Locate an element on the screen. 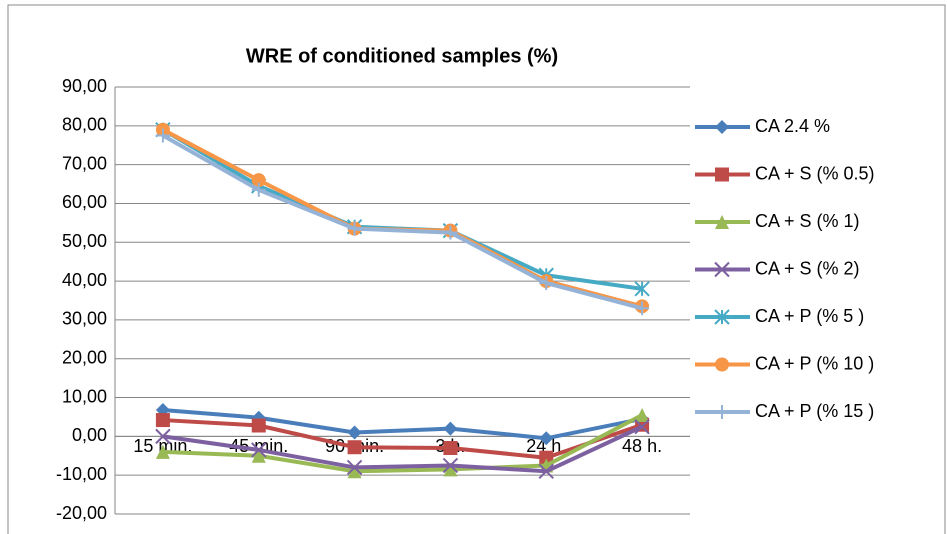 The image size is (947, 534). y-tick-label: 70,00 is located at coordinates (84, 163).